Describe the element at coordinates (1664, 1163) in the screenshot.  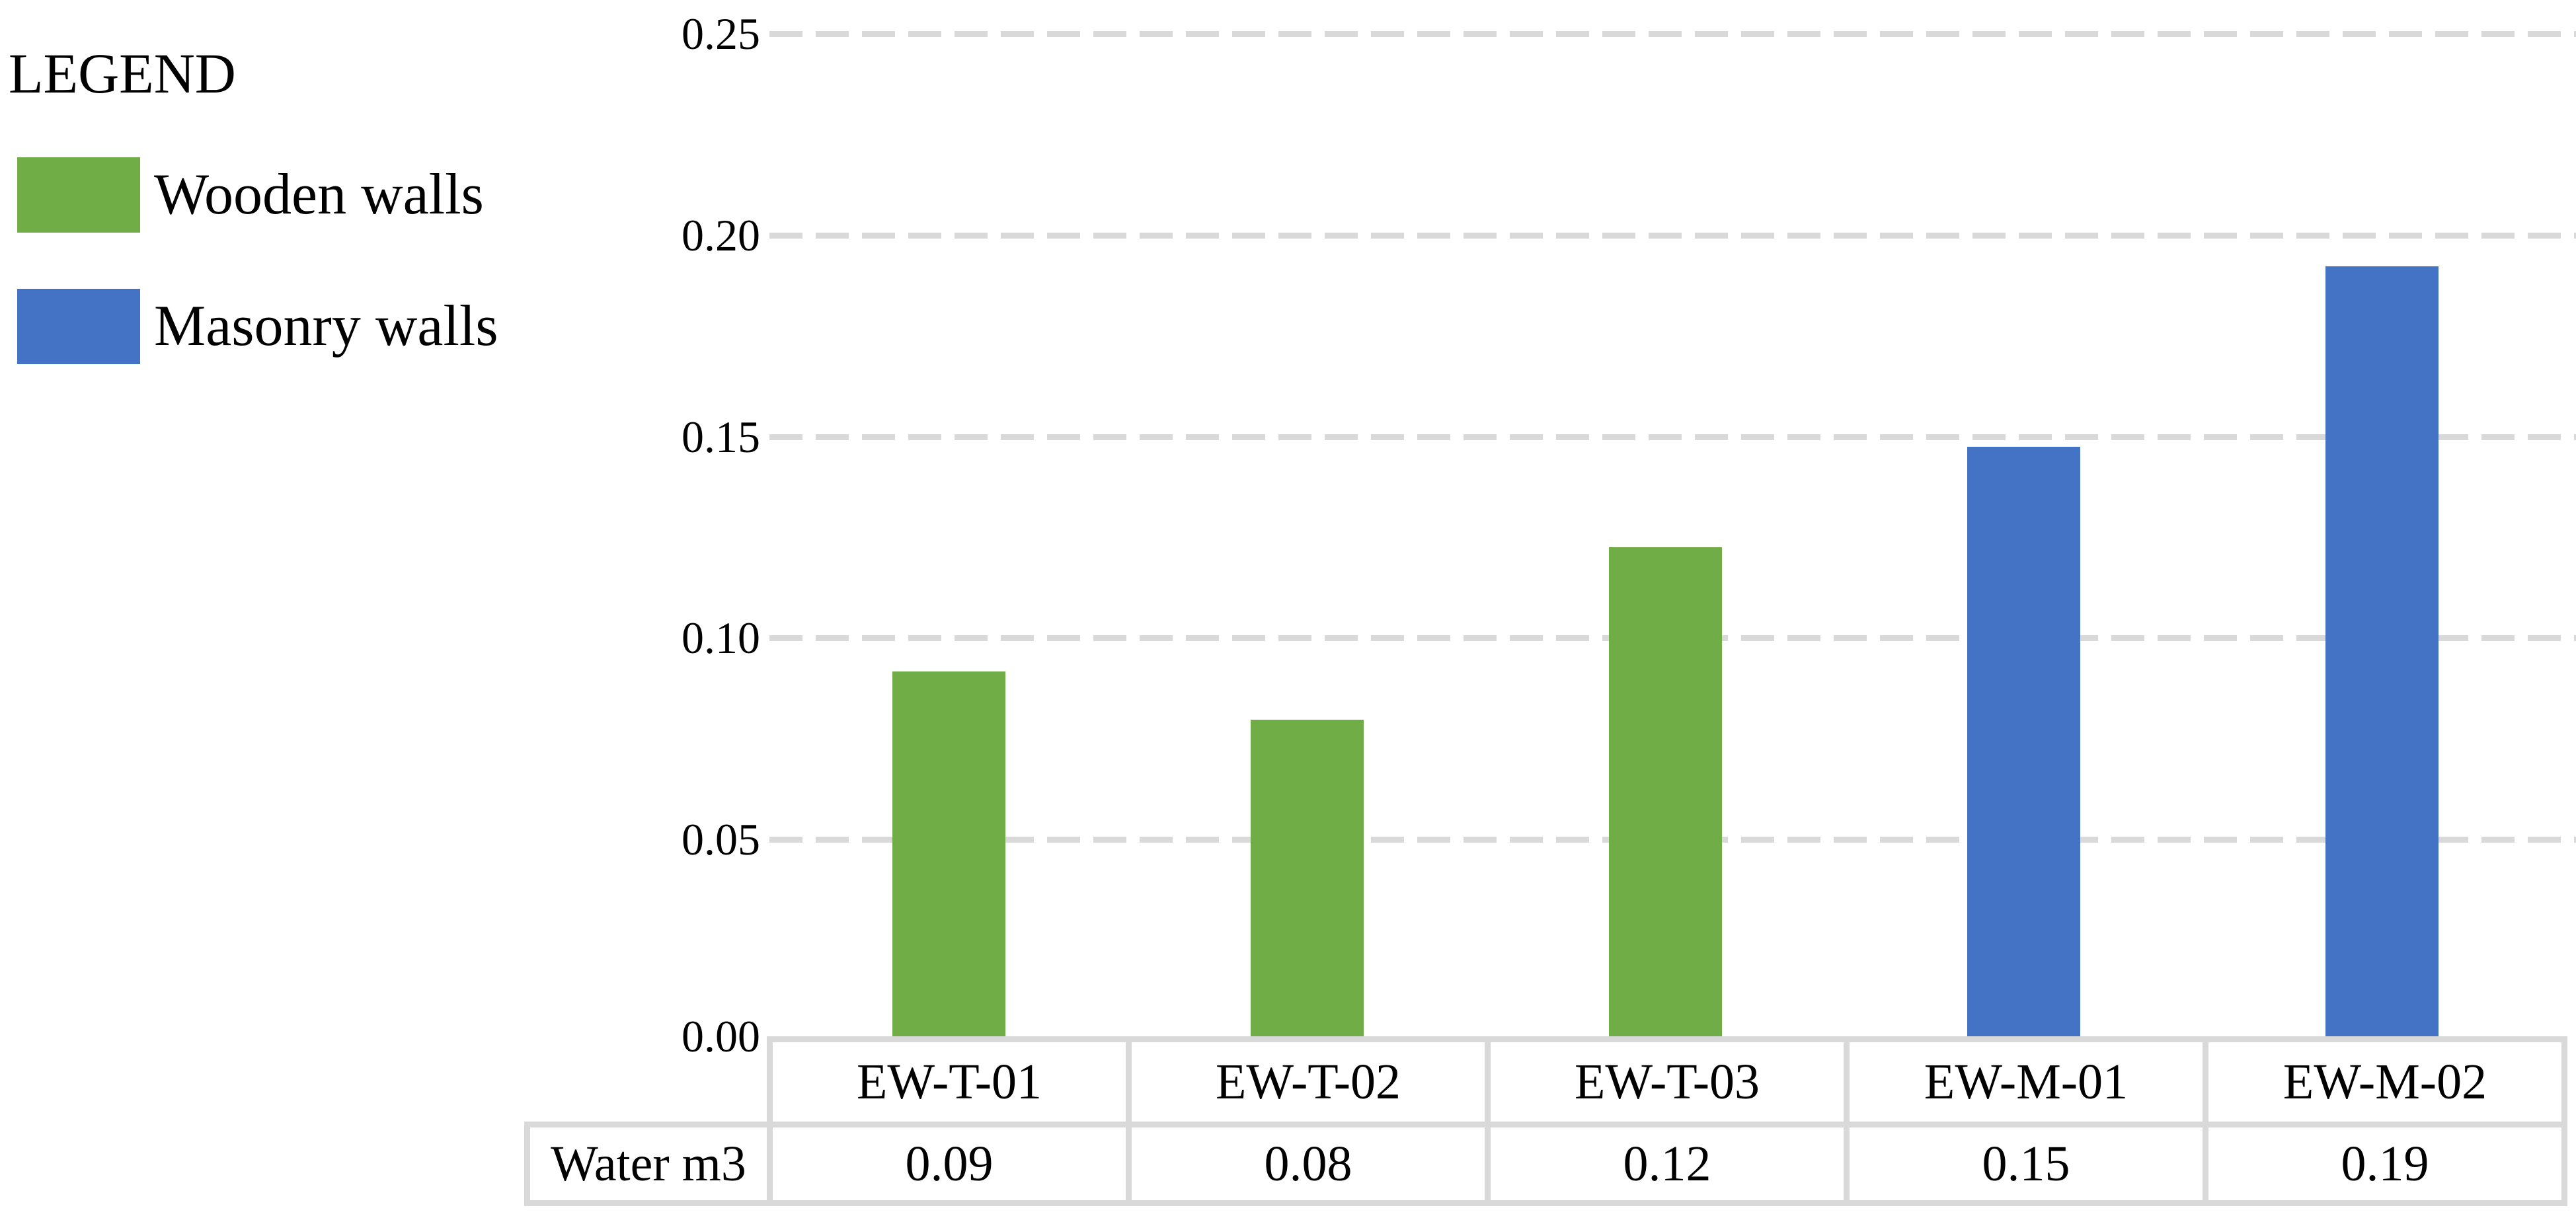
I see `value-cell: 0.12` at that location.